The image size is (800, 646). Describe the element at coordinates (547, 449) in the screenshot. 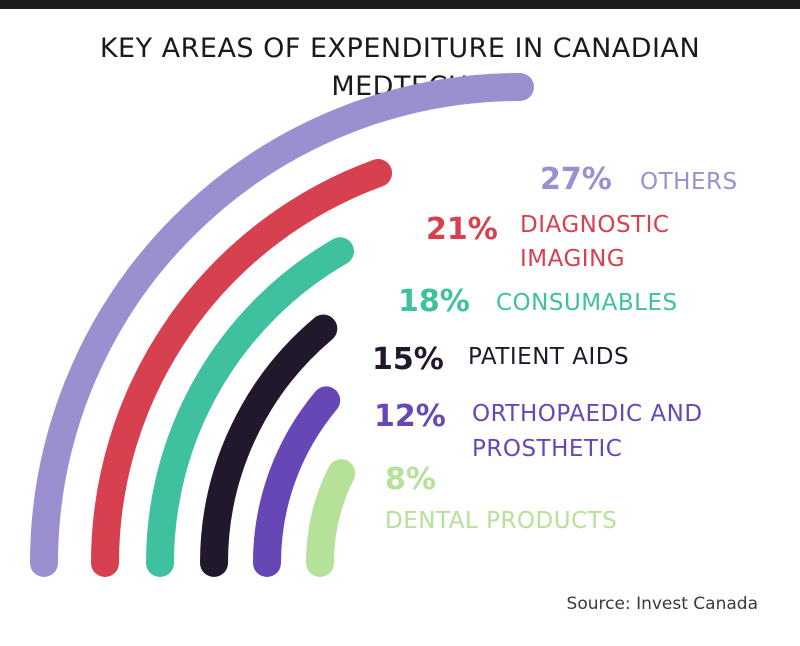

I see `bar-category-label-4-1: PROSTHETIC` at that location.